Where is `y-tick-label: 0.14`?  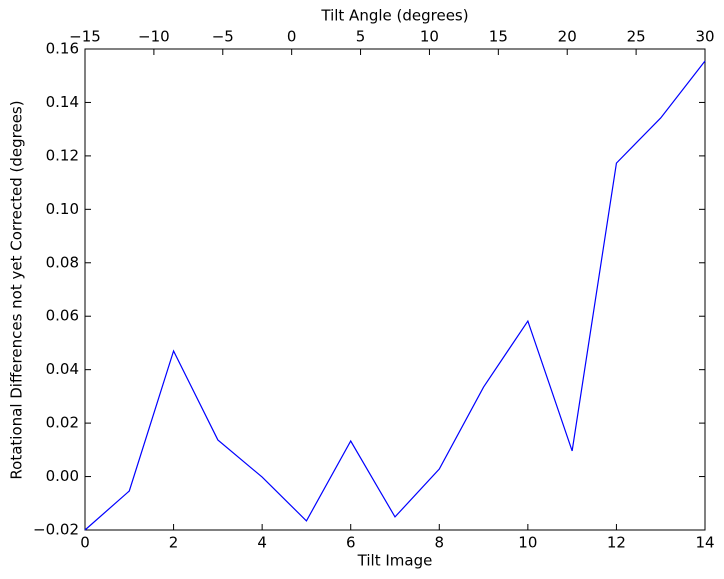 y-tick-label: 0.14 is located at coordinates (62, 102).